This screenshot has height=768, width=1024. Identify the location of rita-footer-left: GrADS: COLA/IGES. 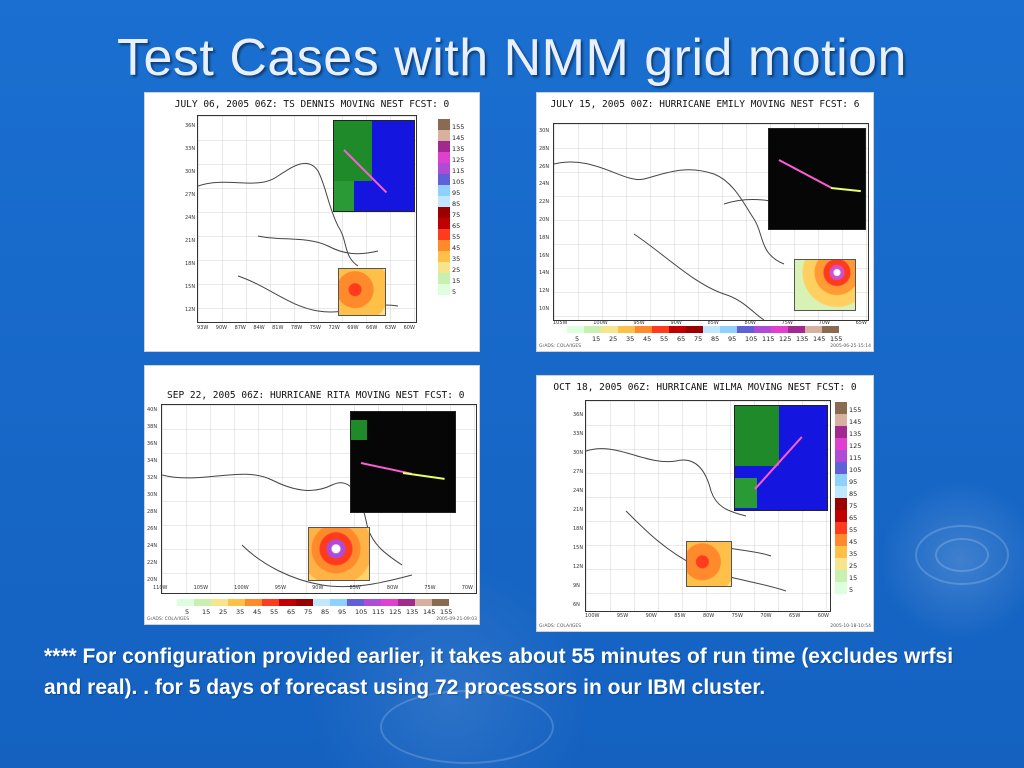
(168, 619).